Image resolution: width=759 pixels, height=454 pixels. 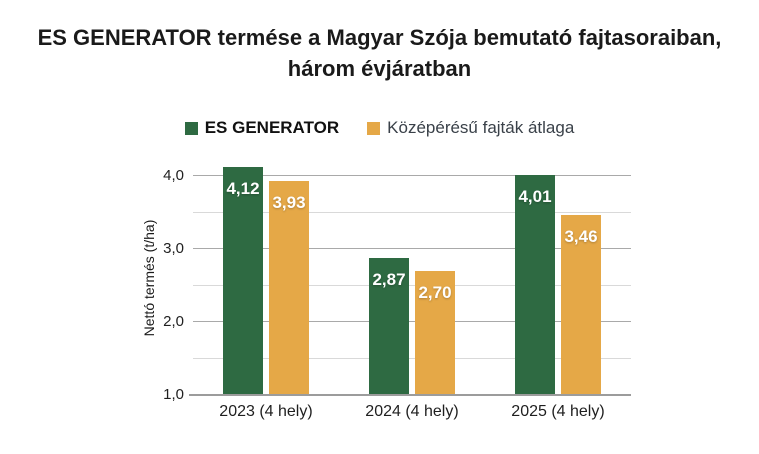 I want to click on y-axis-tick-label: 3,0, so click(x=173, y=248).